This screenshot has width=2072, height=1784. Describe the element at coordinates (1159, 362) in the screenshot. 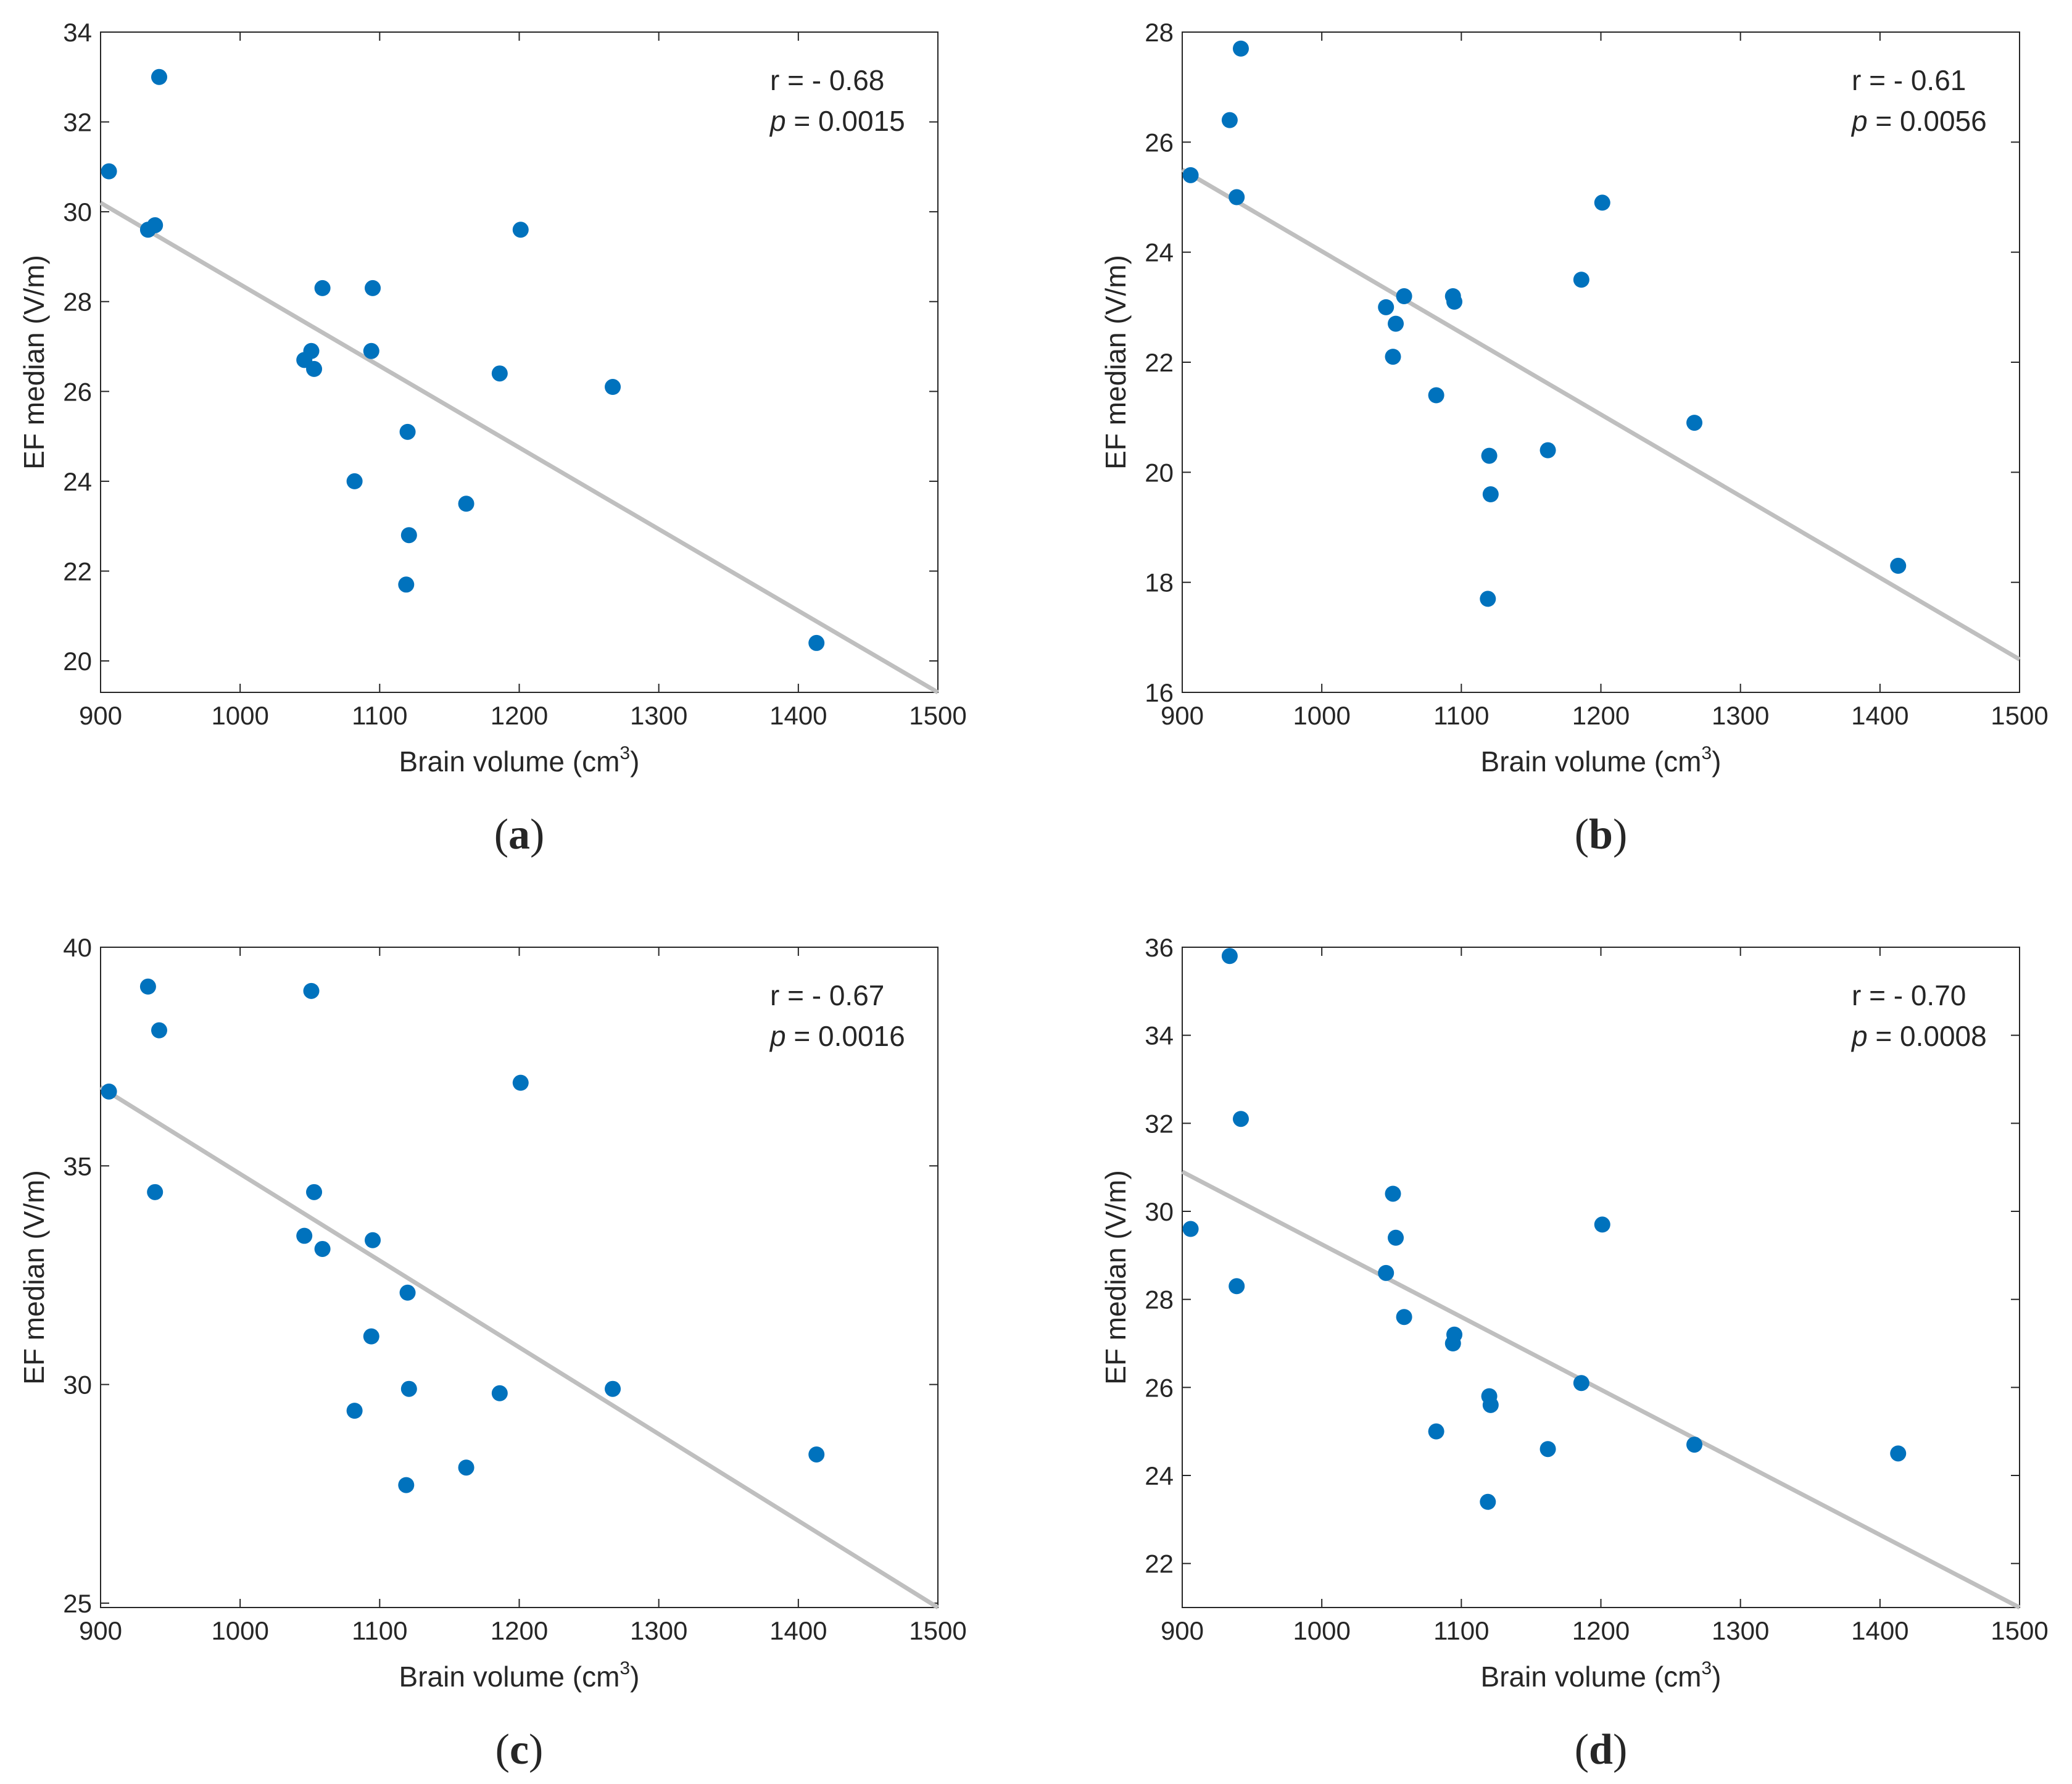

I see `y-tick-label: 22` at that location.